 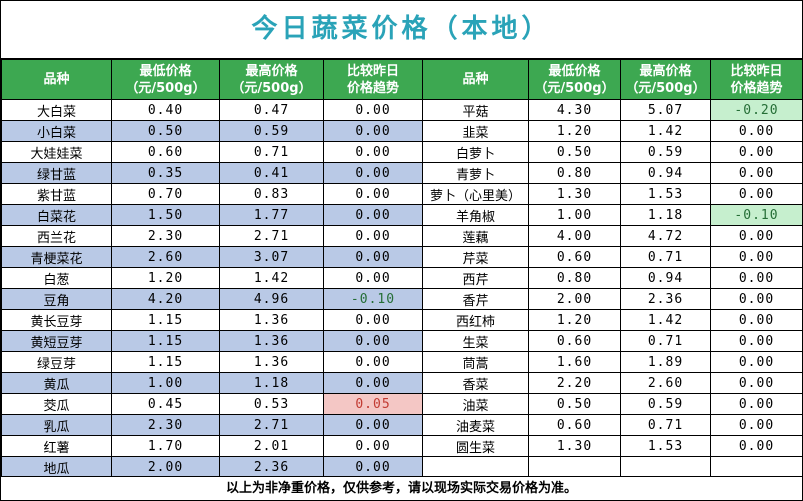 What do you see at coordinates (373, 79) in the screenshot?
I see `header-trend: 比较昨日 价格趋势` at bounding box center [373, 79].